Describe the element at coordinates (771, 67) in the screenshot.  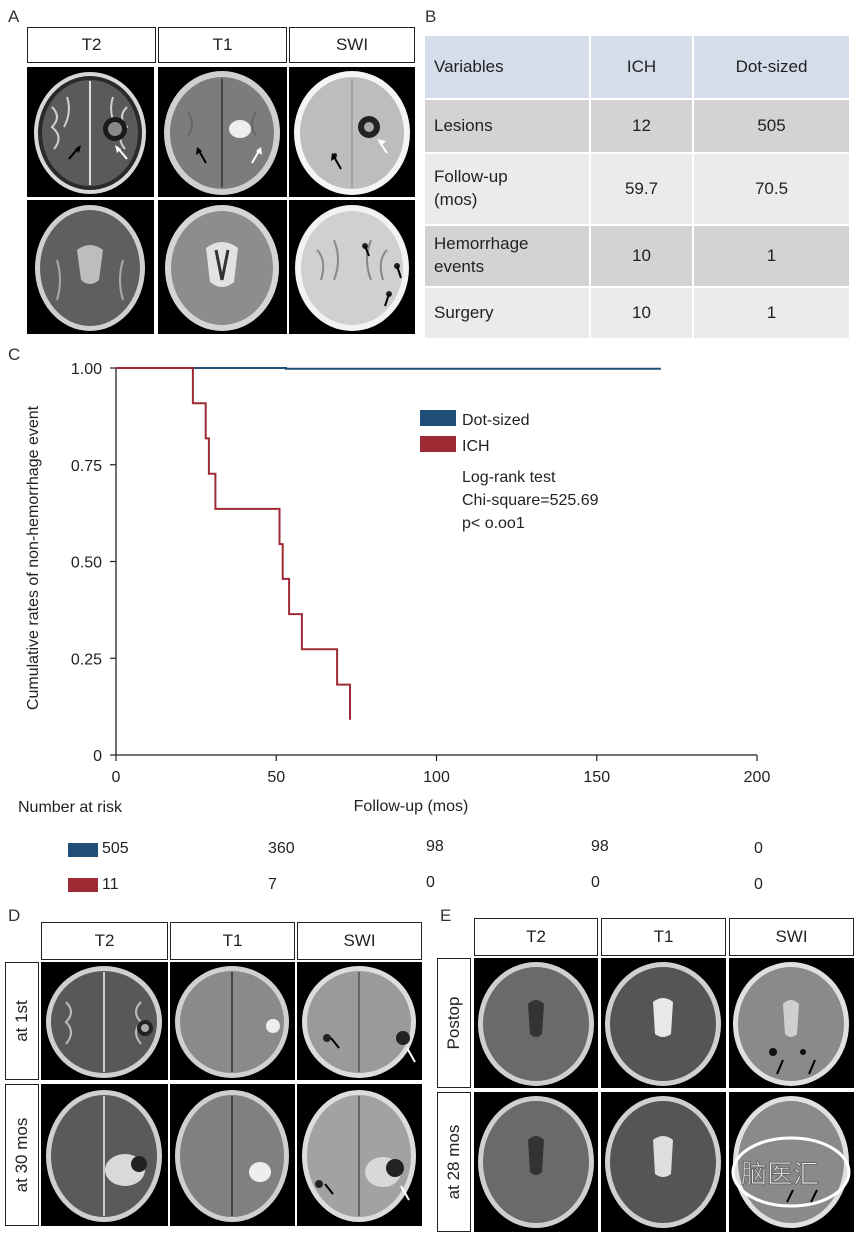
I see `table-header-dot-sized: Dot-sized` at that location.